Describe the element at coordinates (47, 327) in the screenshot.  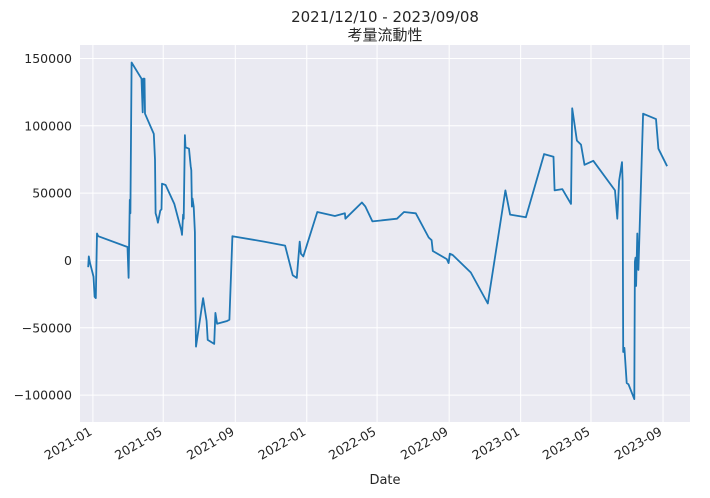
I see `y-tick-label: −50000` at that location.